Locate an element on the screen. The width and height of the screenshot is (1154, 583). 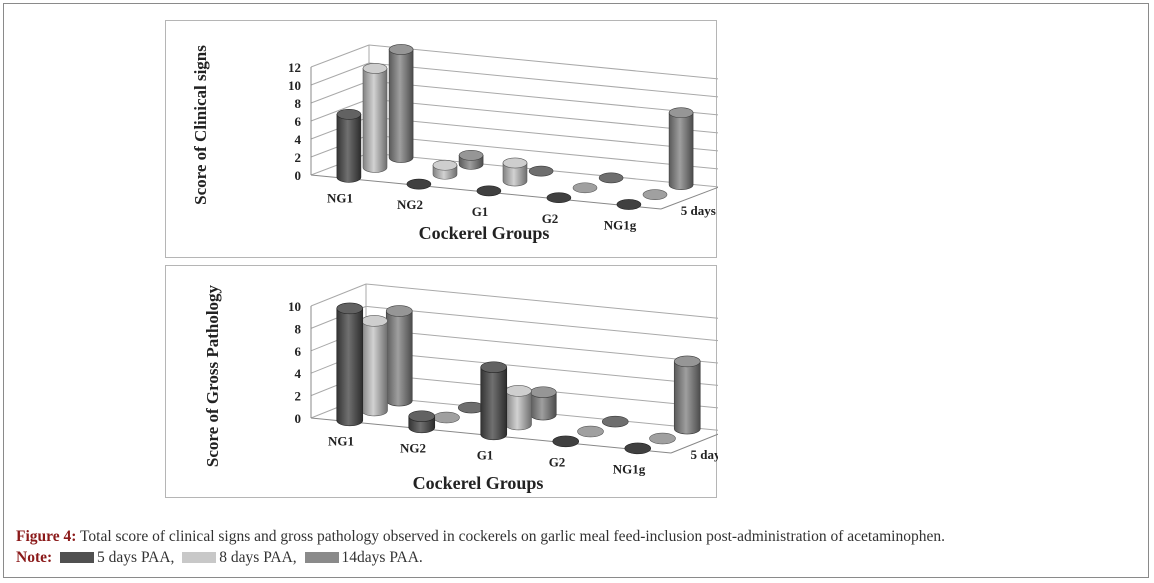
legend-item-14-days: 14days PAA. is located at coordinates (382, 557).